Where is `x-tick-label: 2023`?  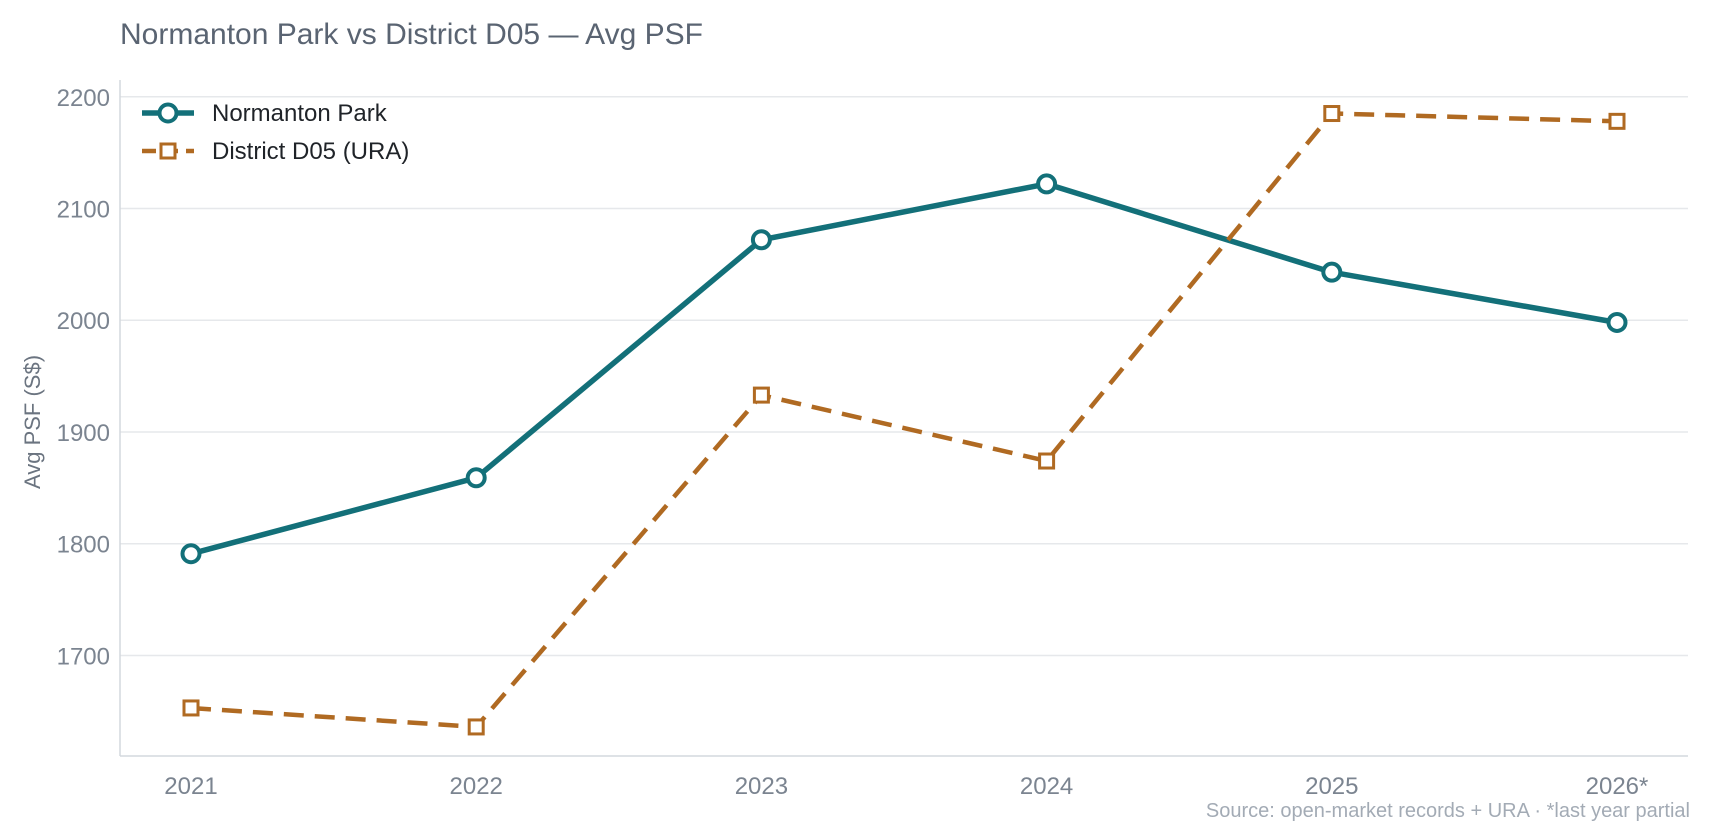
x-tick-label: 2023 is located at coordinates (761, 786).